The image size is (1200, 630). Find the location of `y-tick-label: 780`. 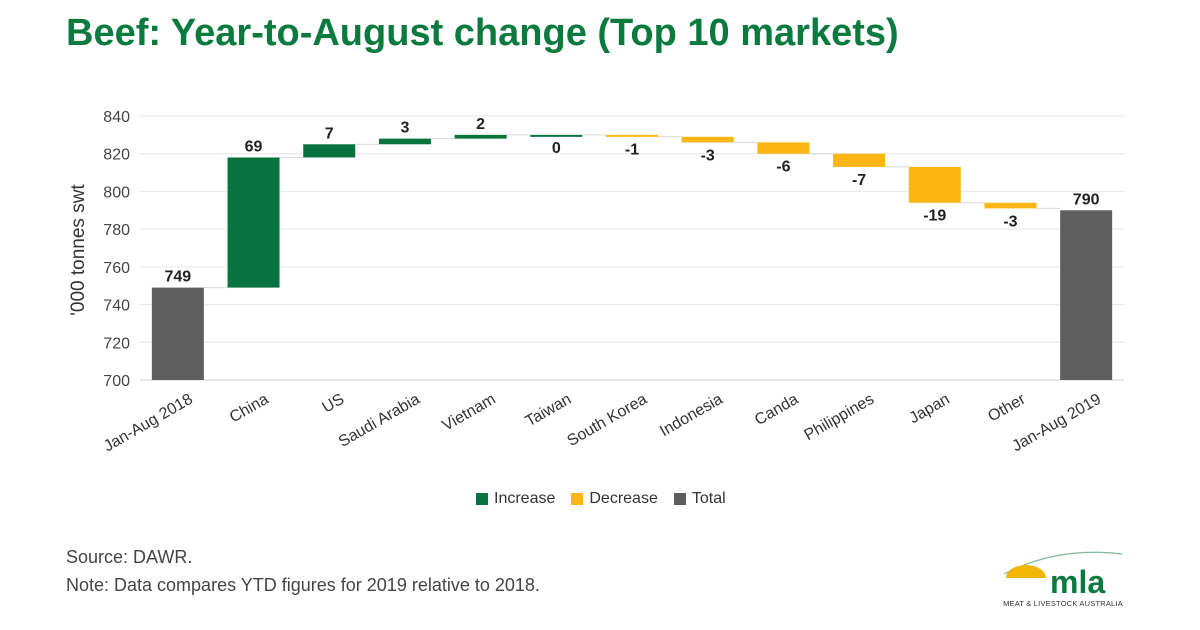

y-tick-label: 780 is located at coordinates (116, 230).